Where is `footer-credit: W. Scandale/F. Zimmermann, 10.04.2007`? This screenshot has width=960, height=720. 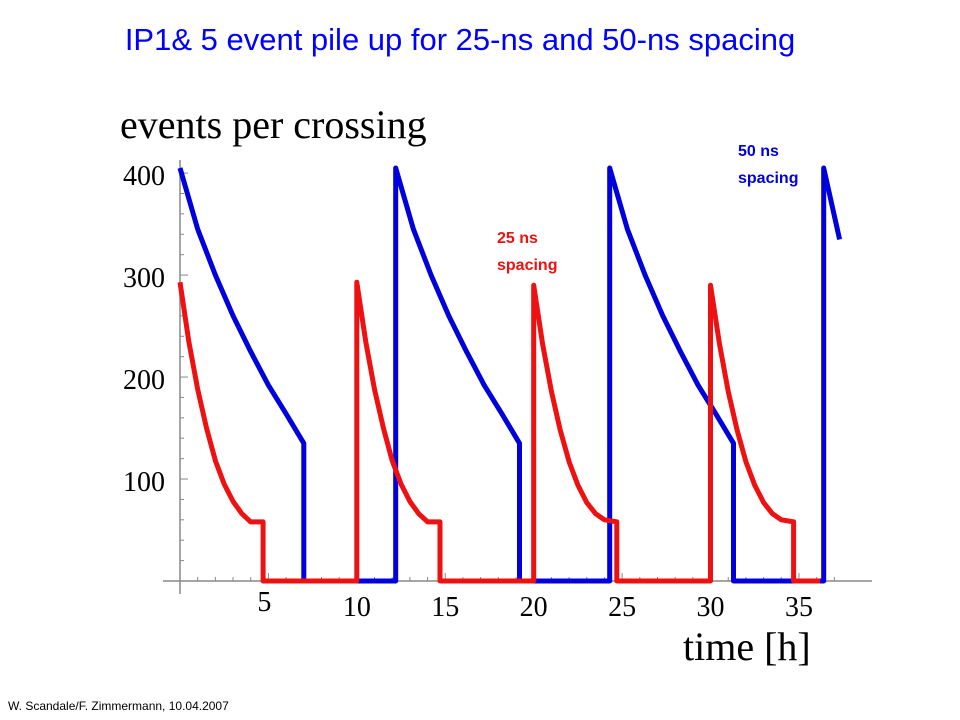
footer-credit: W. Scandale/F. Zimmermann, 10.04.2007 is located at coordinates (118, 706).